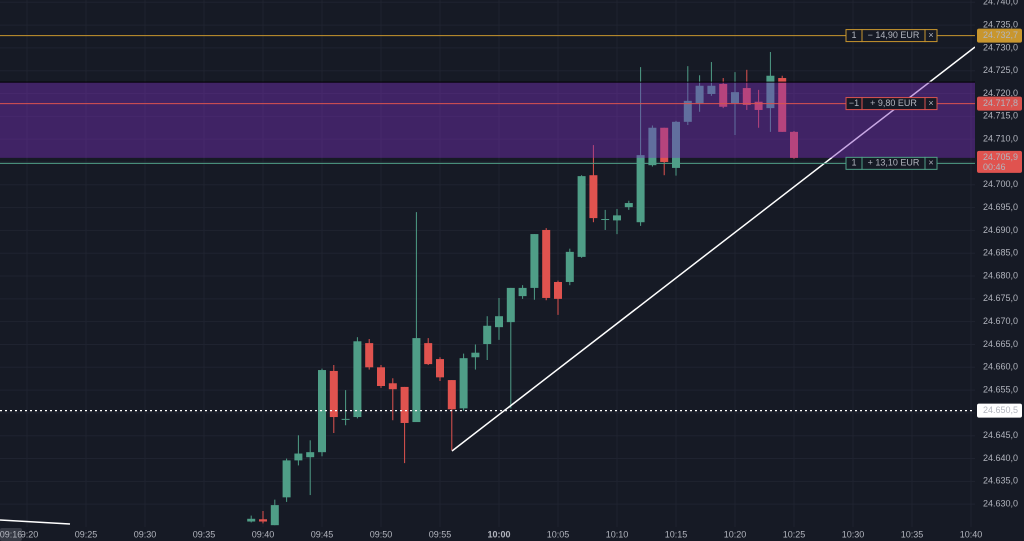 This screenshot has width=1024, height=541. I want to click on x-tick-label: 09:55, so click(440, 534).